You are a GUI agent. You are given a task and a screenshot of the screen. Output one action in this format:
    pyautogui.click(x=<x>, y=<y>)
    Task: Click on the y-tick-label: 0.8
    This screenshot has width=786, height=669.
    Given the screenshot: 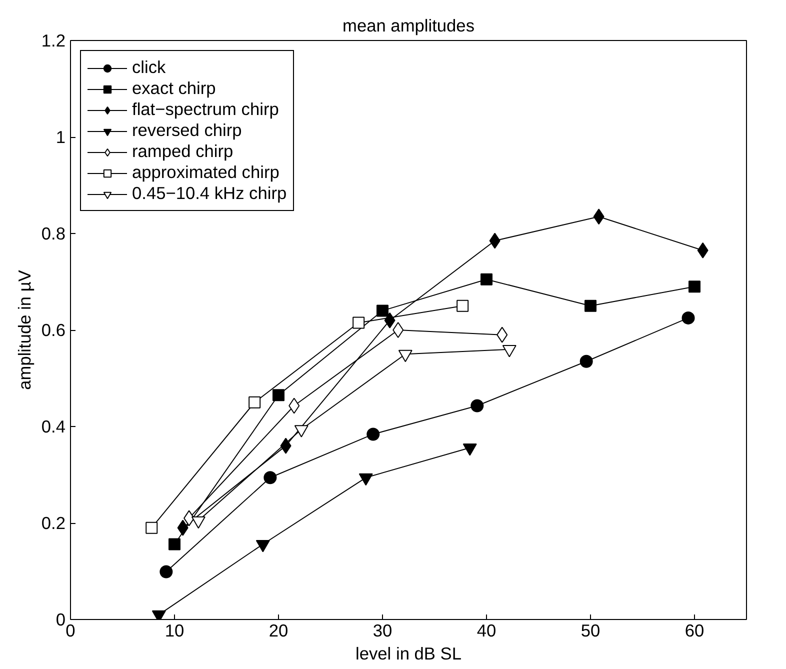 What is the action you would take?
    pyautogui.click(x=53, y=234)
    